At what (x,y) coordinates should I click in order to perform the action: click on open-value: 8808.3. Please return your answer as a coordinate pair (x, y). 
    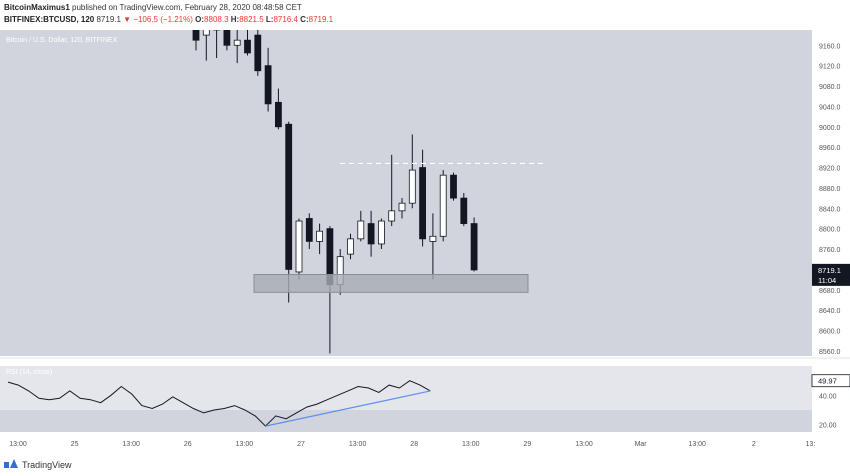
    Looking at the image, I should click on (216, 19).